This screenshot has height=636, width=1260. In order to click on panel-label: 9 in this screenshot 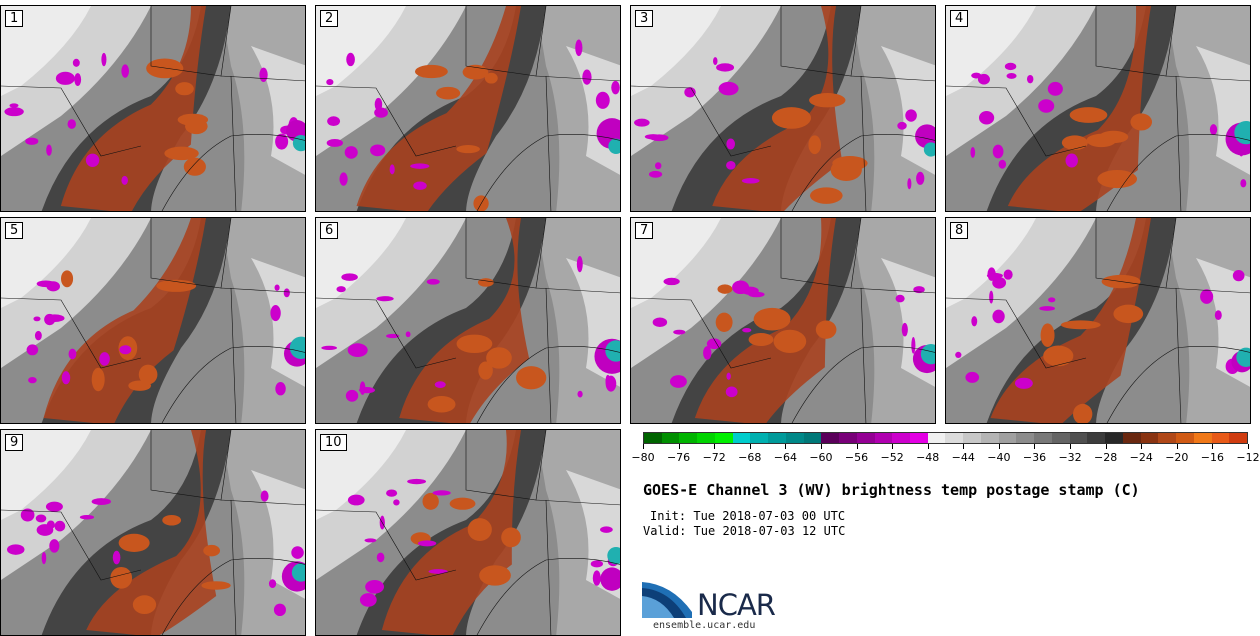, I will do `click(14, 442)`.